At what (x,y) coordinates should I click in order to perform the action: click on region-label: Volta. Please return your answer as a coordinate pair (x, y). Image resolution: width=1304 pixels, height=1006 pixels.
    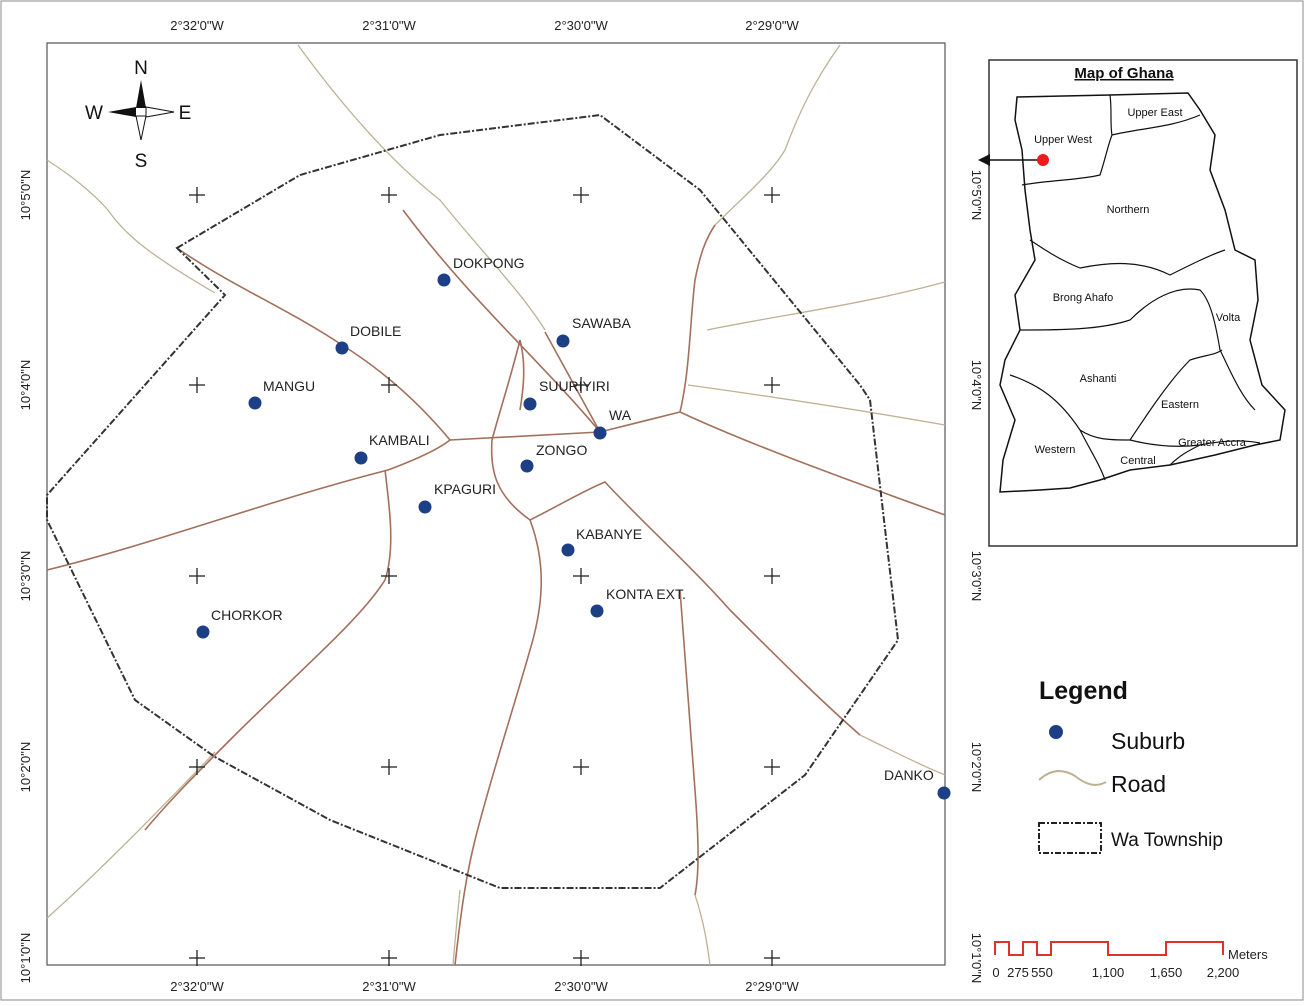
    Looking at the image, I should click on (1228, 318).